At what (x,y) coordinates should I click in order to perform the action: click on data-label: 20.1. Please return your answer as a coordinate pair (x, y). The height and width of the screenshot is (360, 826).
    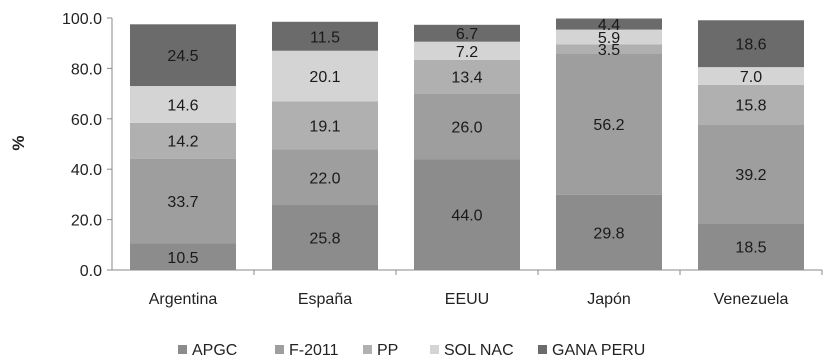
    Looking at the image, I should click on (324, 77).